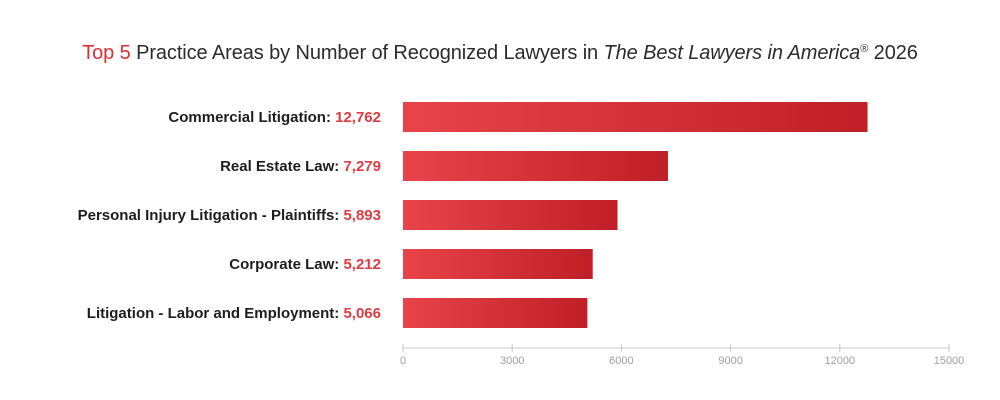 This screenshot has height=400, width=1000. I want to click on x-tick-label-6000: 6000, so click(621, 361).